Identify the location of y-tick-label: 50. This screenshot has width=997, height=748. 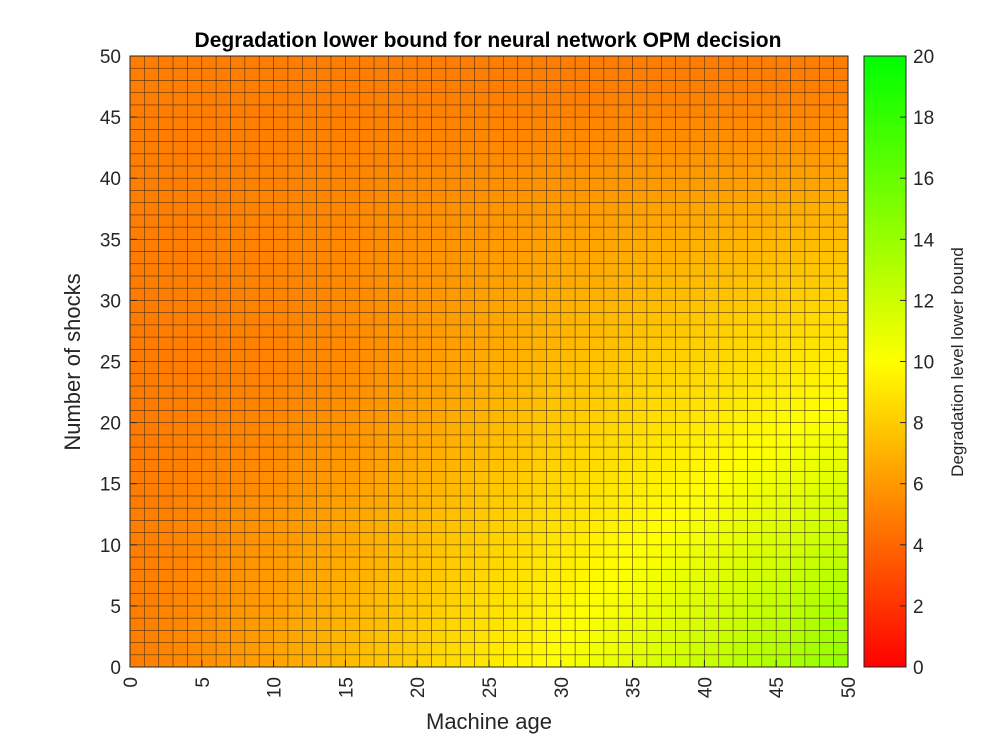
(110, 57).